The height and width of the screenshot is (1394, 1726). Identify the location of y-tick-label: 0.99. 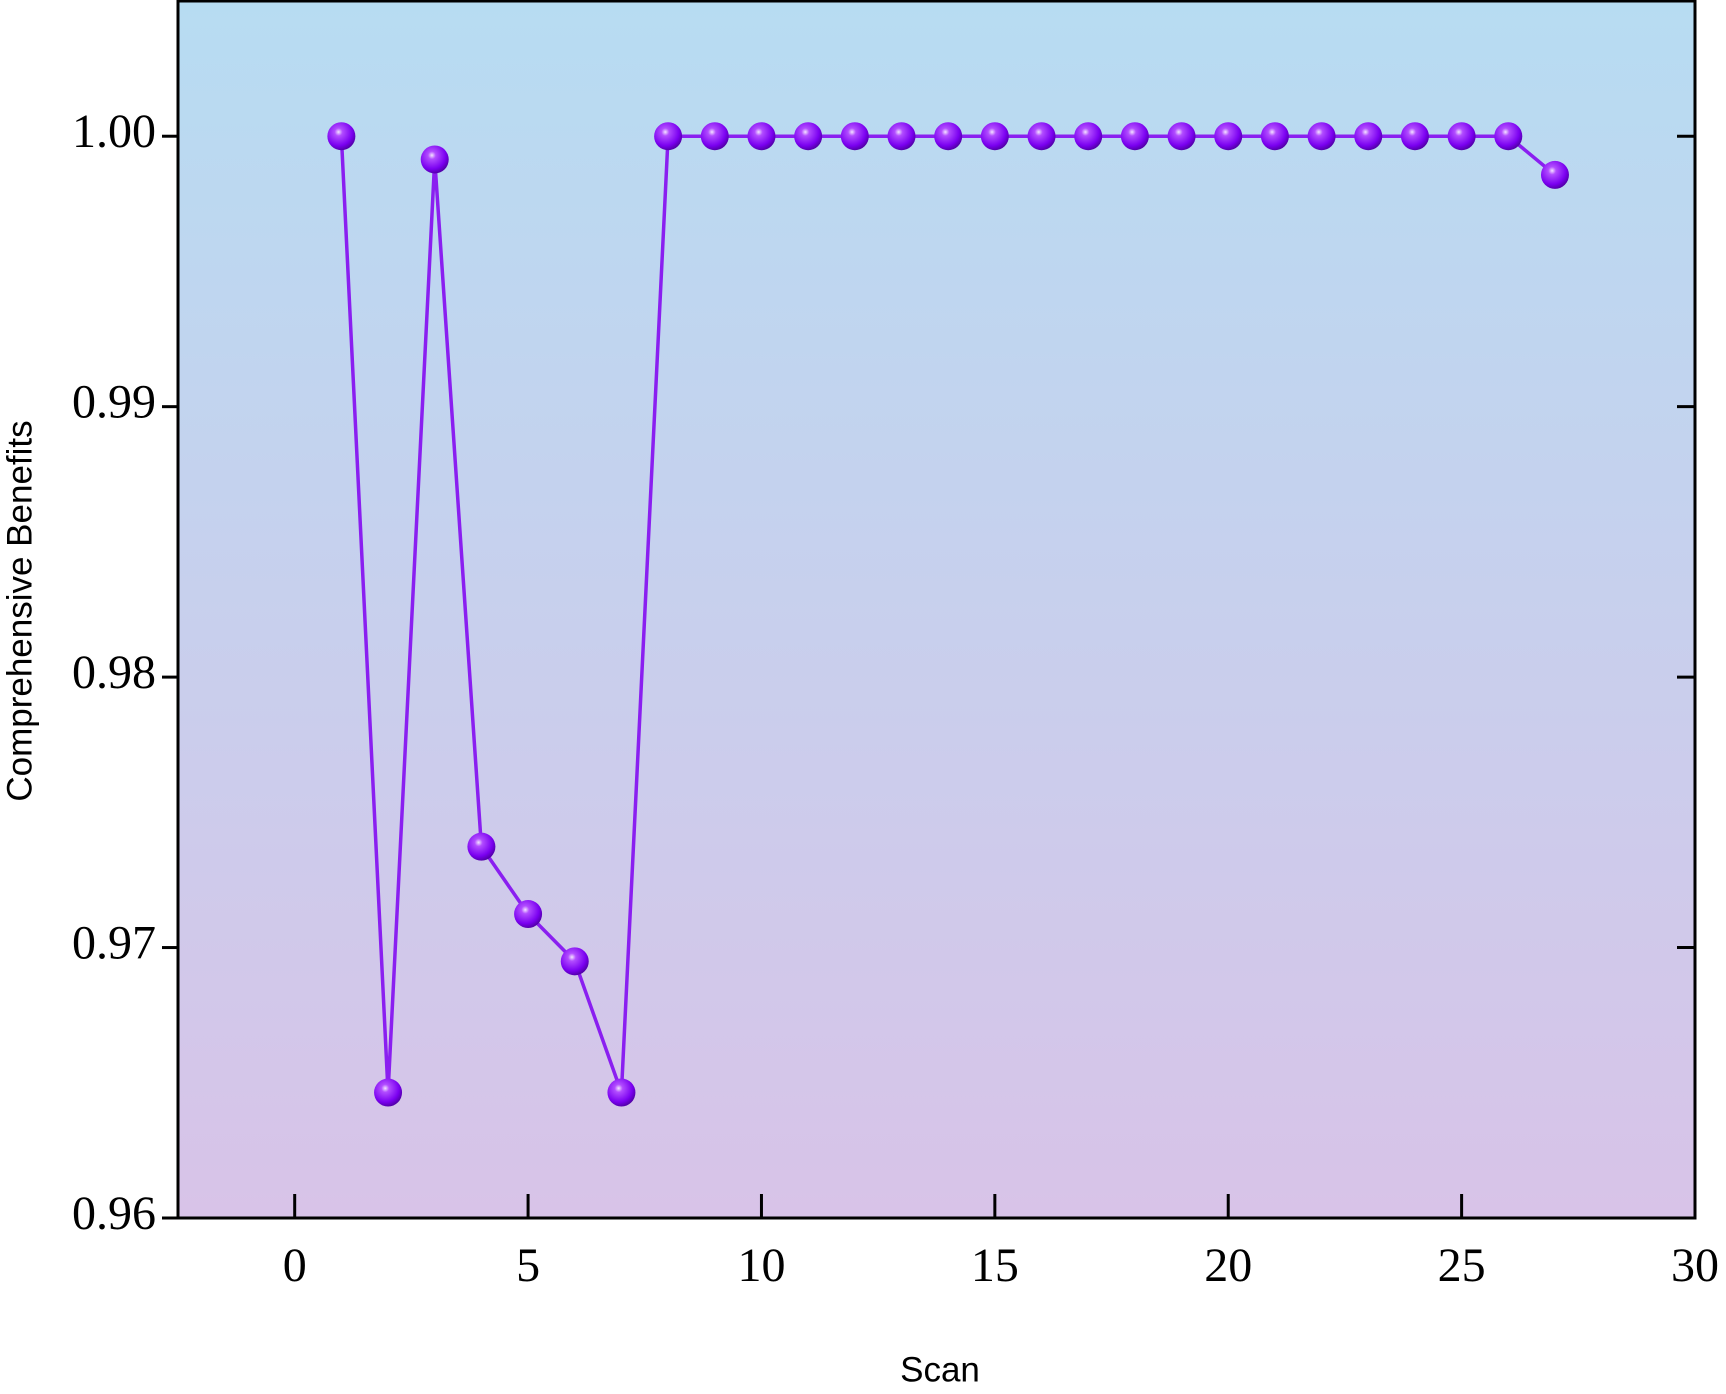
(114, 402).